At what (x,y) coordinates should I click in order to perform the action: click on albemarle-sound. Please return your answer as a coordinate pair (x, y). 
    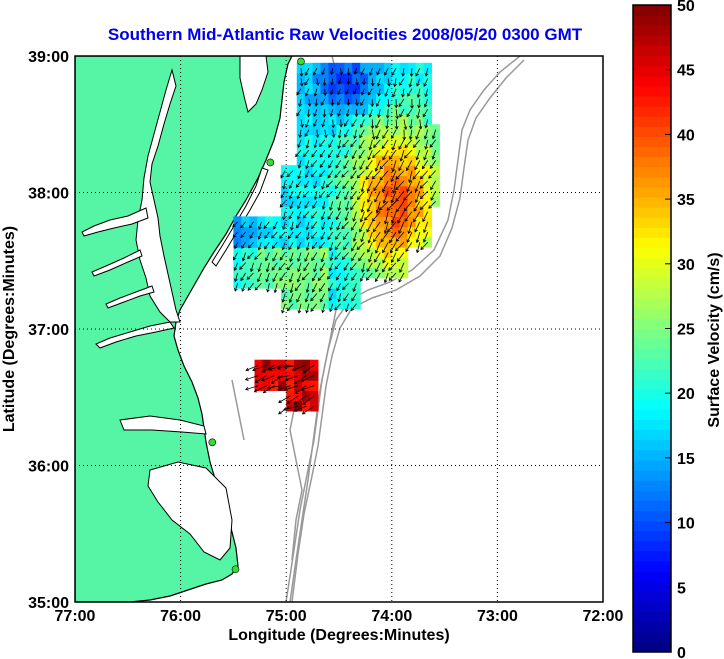
    Looking at the image, I should click on (163, 425).